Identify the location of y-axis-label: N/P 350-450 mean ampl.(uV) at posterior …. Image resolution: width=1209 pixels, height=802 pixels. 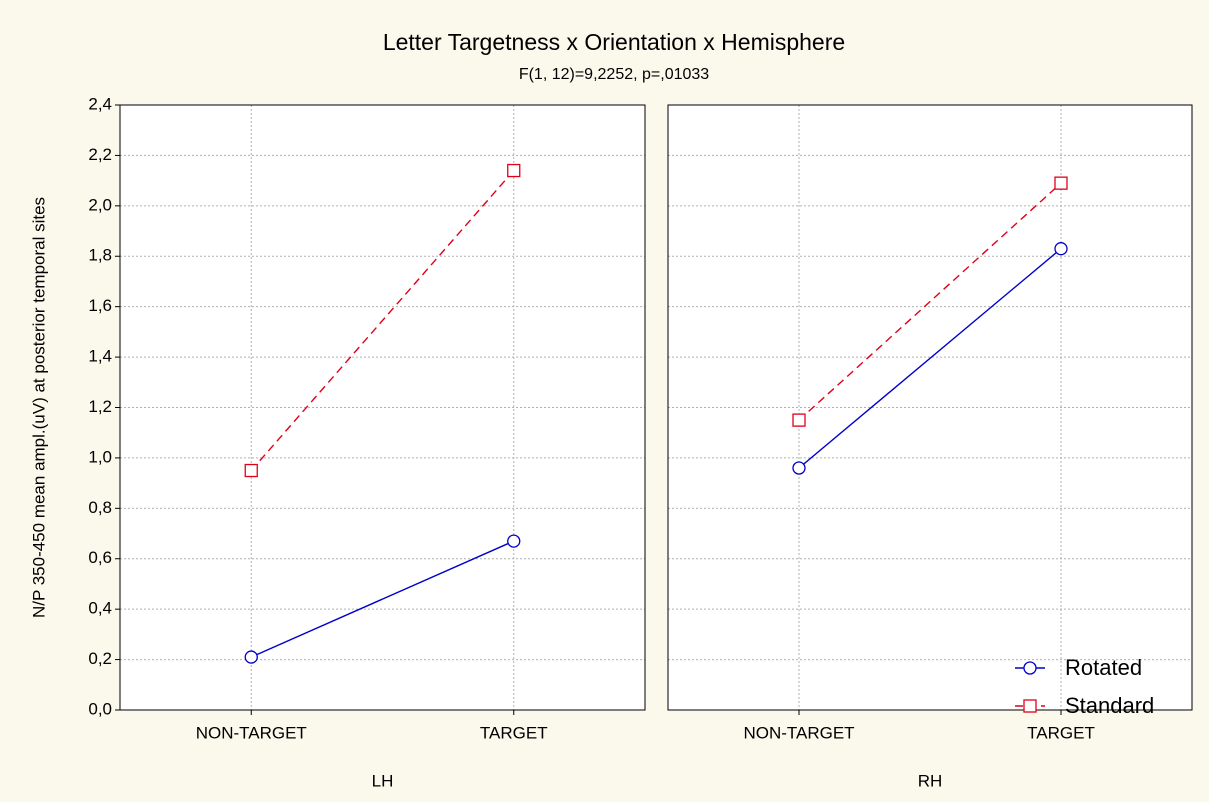
(38, 407).